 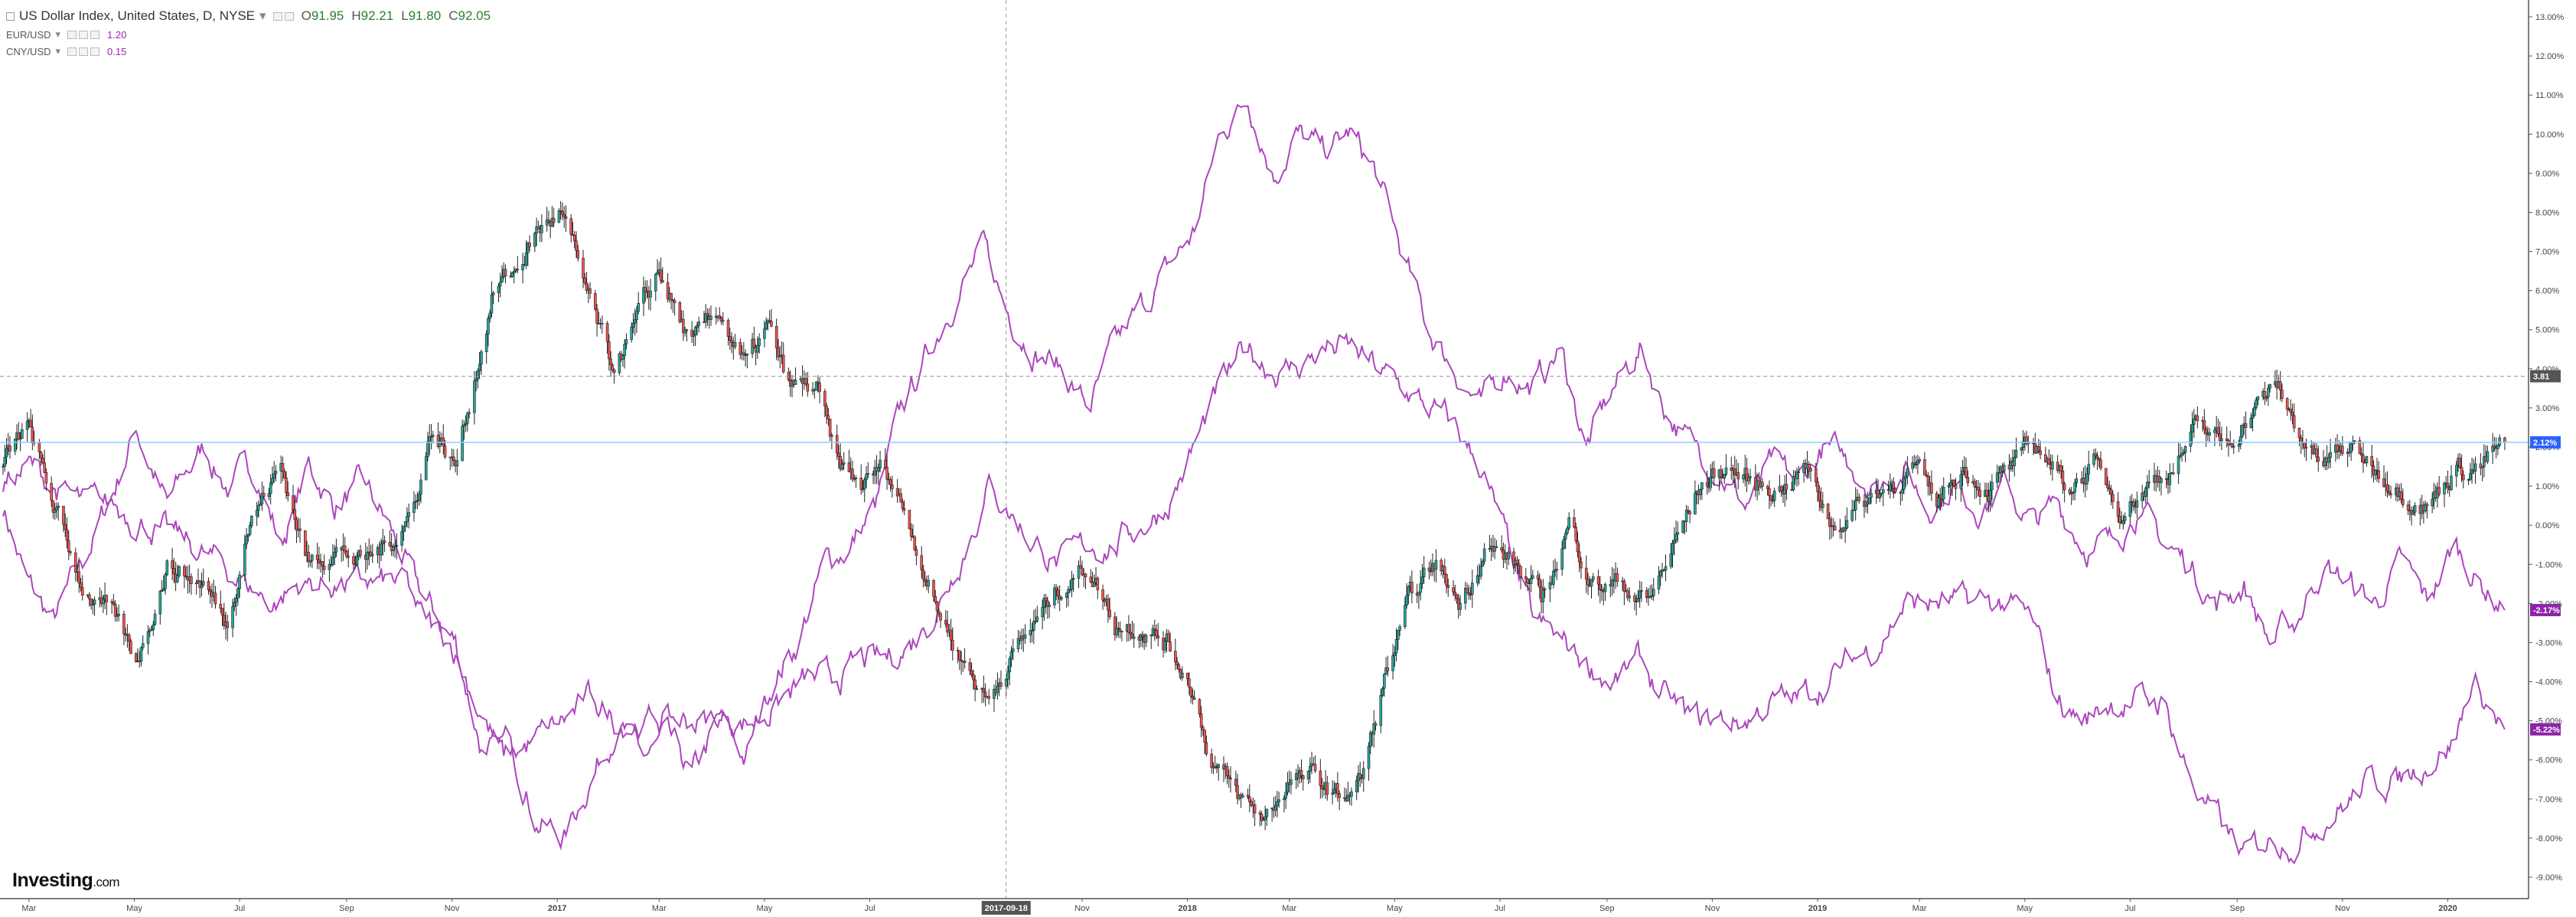 I want to click on compare-series-cnyusd: CNY/USD ▾ 0.15, so click(x=248, y=52).